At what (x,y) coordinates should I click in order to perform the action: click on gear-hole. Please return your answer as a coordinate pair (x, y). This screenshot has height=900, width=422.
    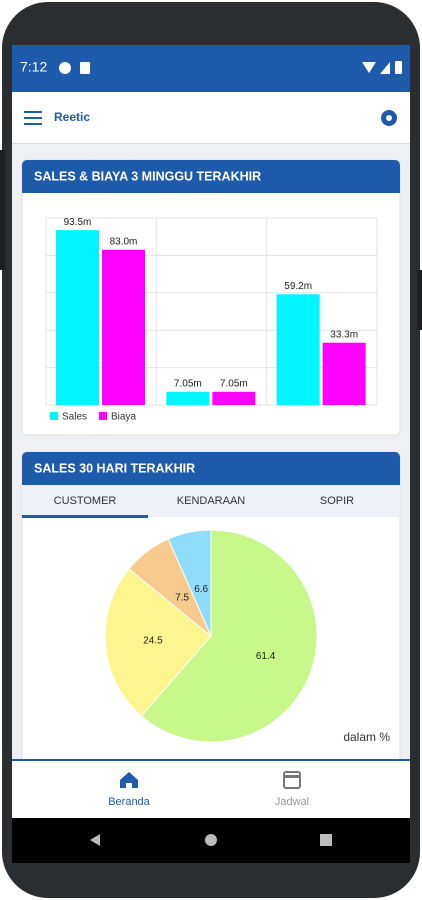
    Looking at the image, I should click on (389, 118).